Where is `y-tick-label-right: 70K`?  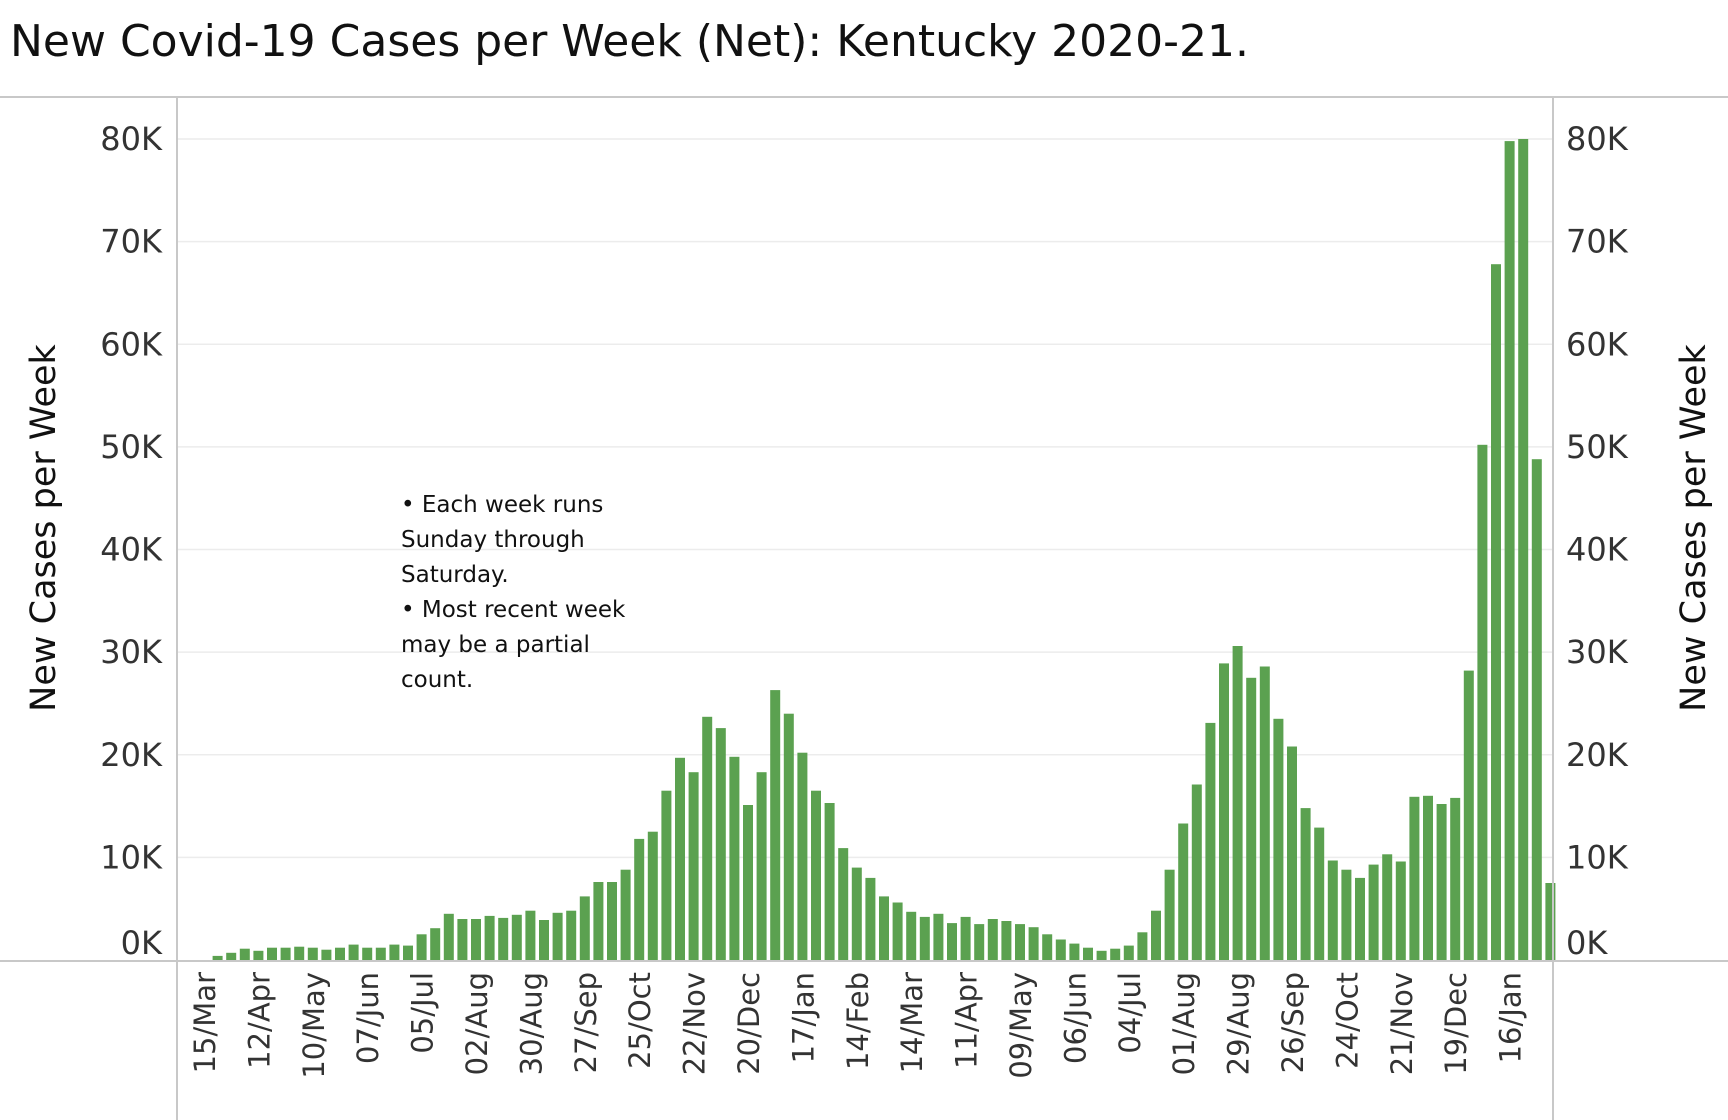
y-tick-label-right: 70K is located at coordinates (1597, 242).